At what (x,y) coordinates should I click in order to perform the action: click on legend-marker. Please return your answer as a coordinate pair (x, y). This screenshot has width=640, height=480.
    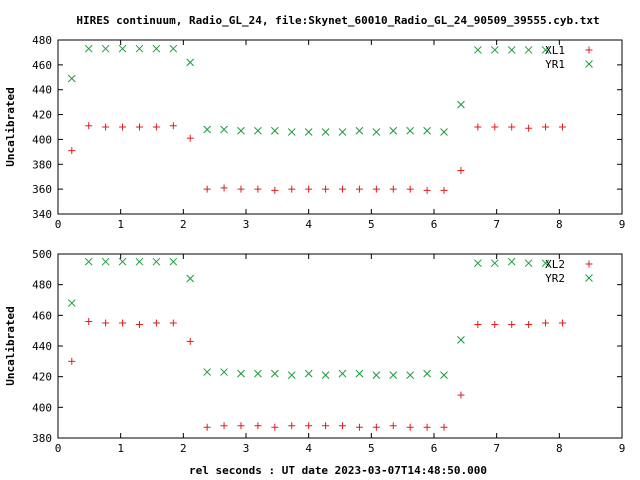
    Looking at the image, I should click on (589, 264).